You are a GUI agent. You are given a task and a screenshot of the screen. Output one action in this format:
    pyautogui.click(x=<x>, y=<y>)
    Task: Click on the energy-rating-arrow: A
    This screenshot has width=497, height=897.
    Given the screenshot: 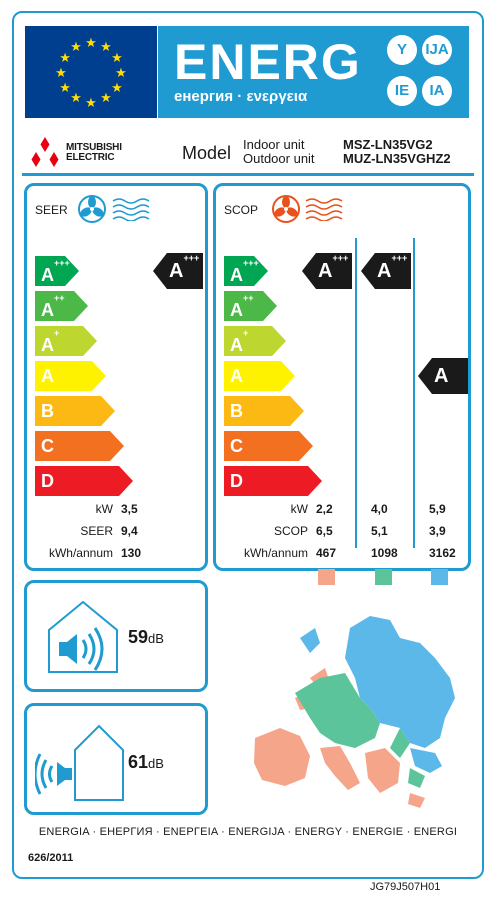 What is the action you would take?
    pyautogui.click(x=443, y=376)
    